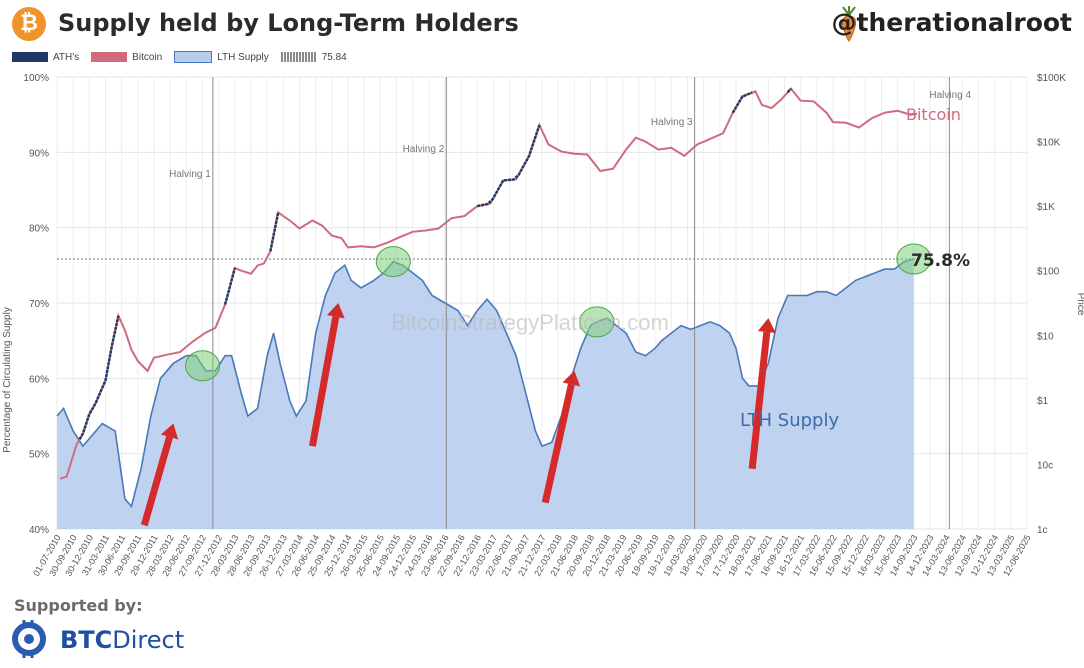  Describe the element at coordinates (148, 640) in the screenshot. I see `brand-rest: Direct` at that location.